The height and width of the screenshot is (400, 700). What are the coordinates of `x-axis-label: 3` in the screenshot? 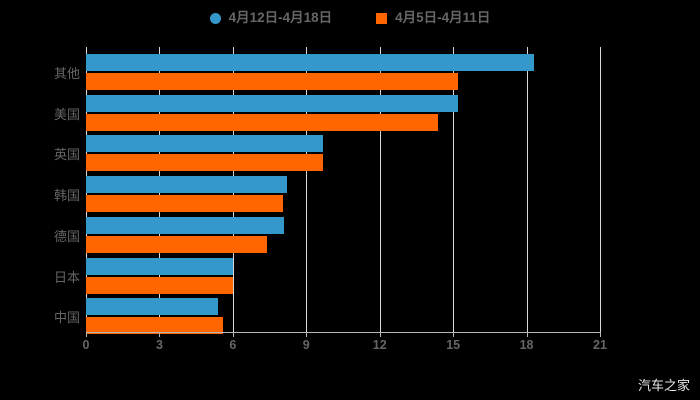 It's located at (159, 345).